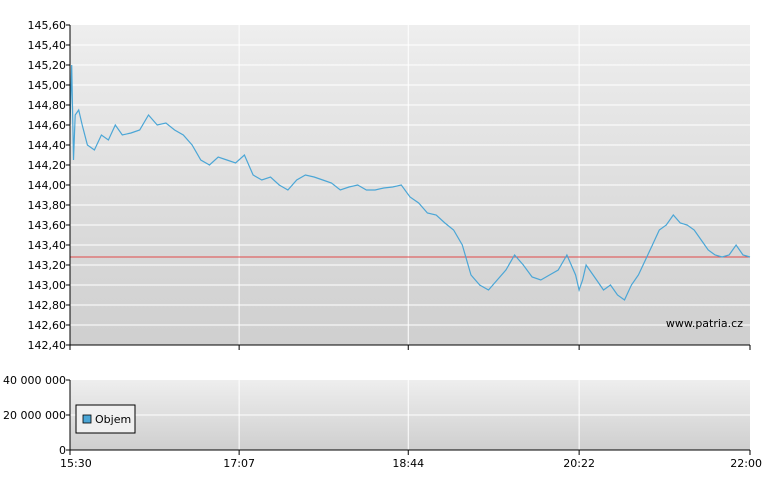 The height and width of the screenshot is (494, 780). Describe the element at coordinates (47, 125) in the screenshot. I see `price-y-tick-label: 144,60` at that location.